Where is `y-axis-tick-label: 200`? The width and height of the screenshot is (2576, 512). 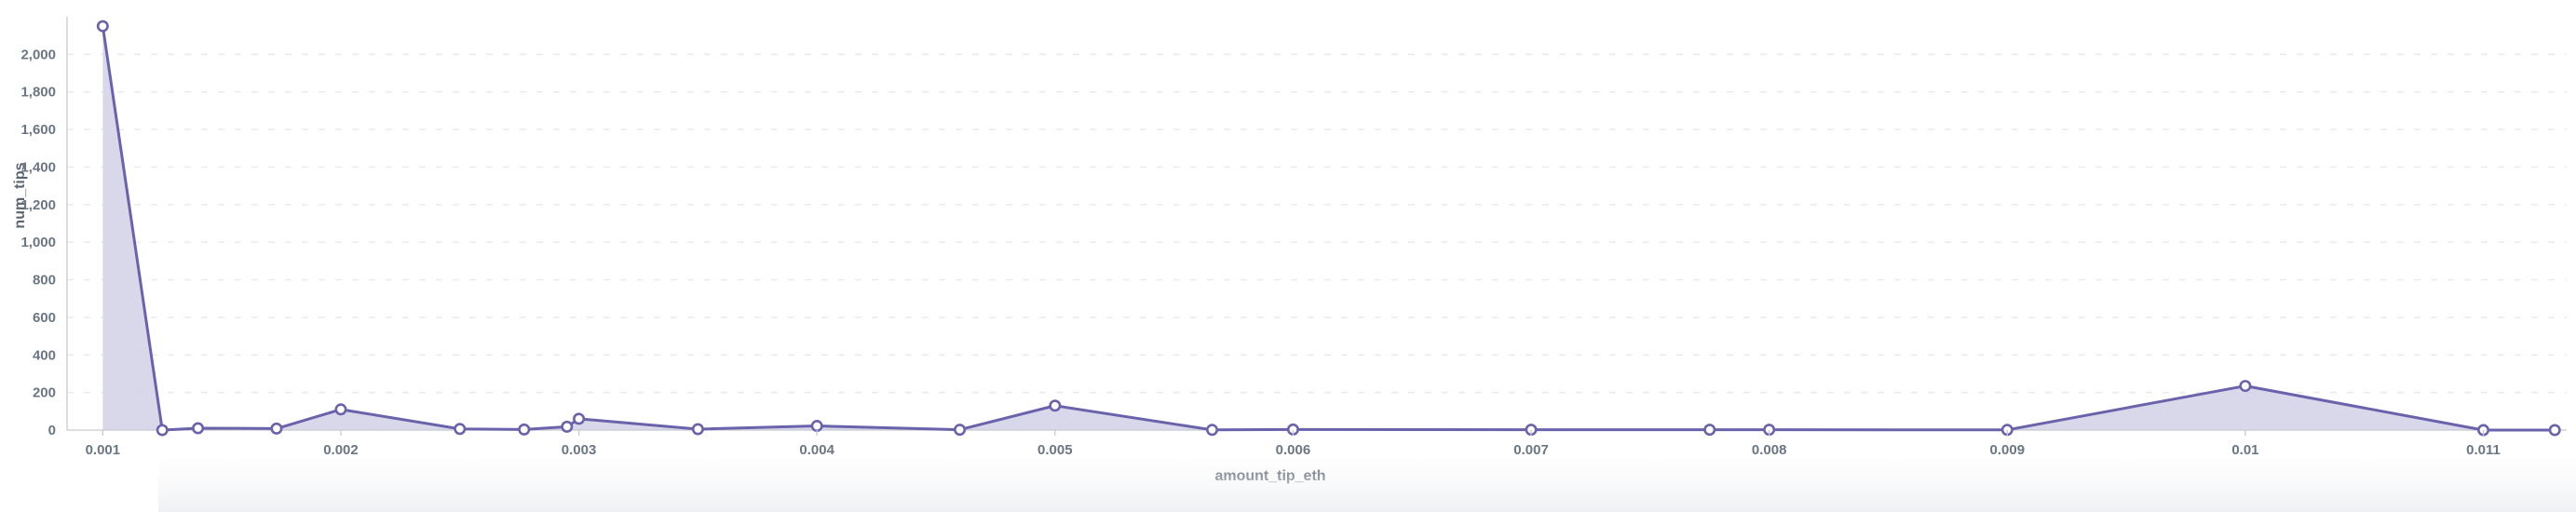 y-axis-tick-label: 200 is located at coordinates (44, 393).